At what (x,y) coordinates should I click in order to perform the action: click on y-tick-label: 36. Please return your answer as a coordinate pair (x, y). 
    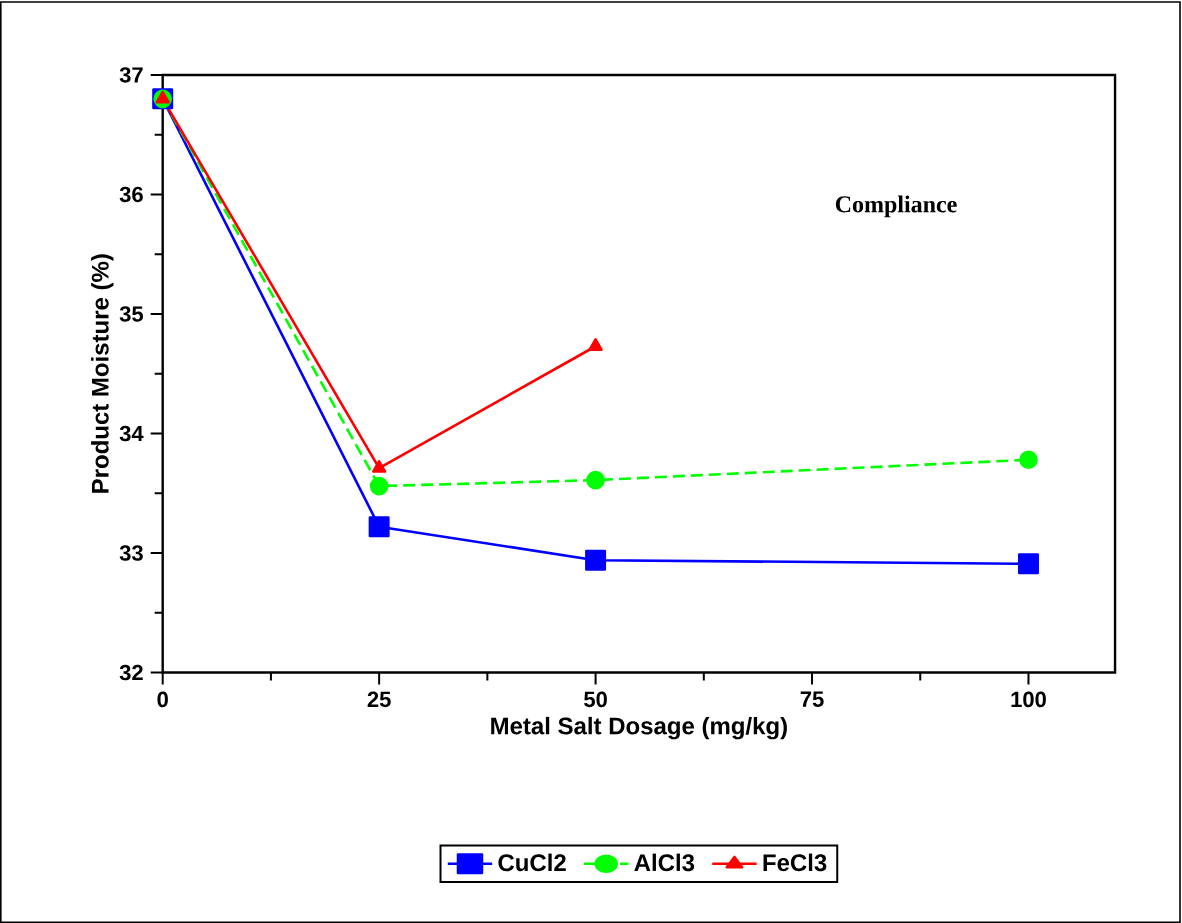
    Looking at the image, I should click on (131, 194).